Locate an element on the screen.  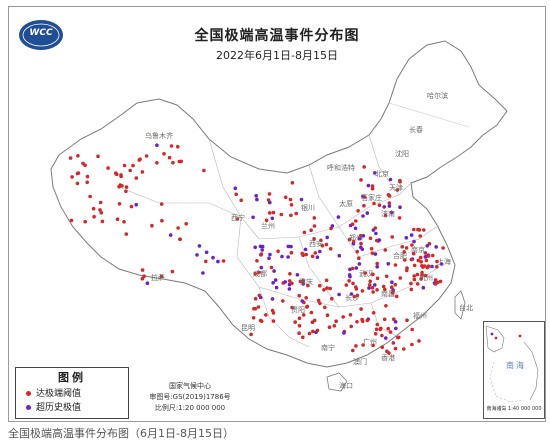
hainan-island is located at coordinates (337, 382).